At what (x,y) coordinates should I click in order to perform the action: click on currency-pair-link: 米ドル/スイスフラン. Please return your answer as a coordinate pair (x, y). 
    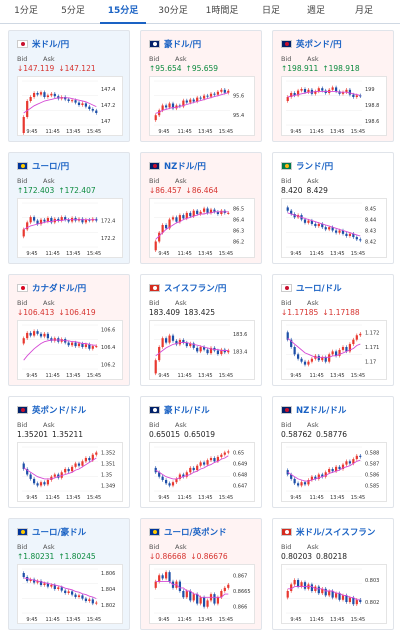
    Looking at the image, I should click on (336, 532).